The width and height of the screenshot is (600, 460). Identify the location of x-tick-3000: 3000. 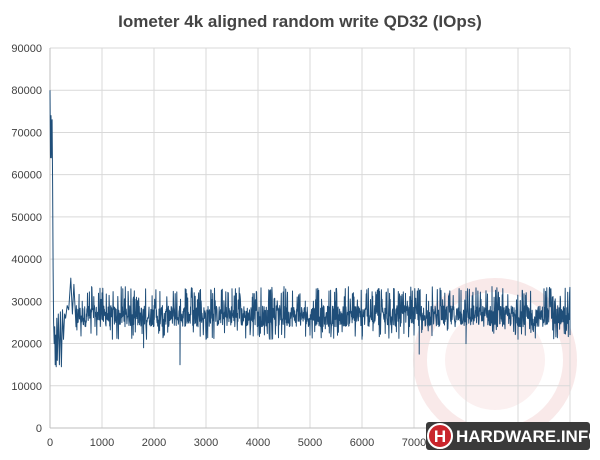
(206, 443).